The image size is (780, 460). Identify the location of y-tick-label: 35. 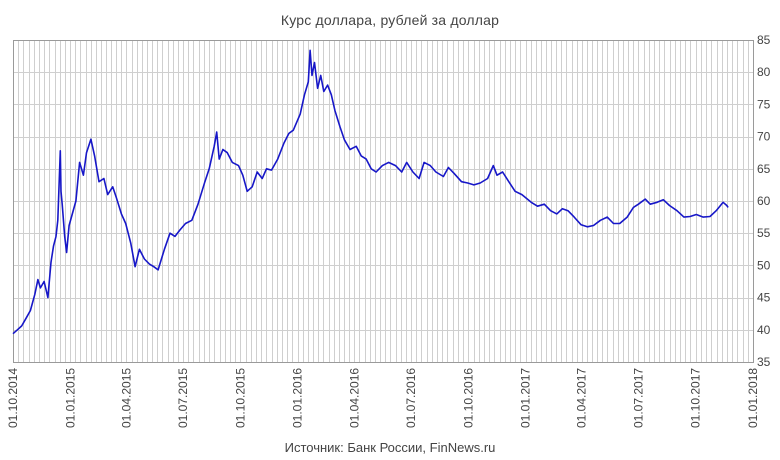
(764, 362).